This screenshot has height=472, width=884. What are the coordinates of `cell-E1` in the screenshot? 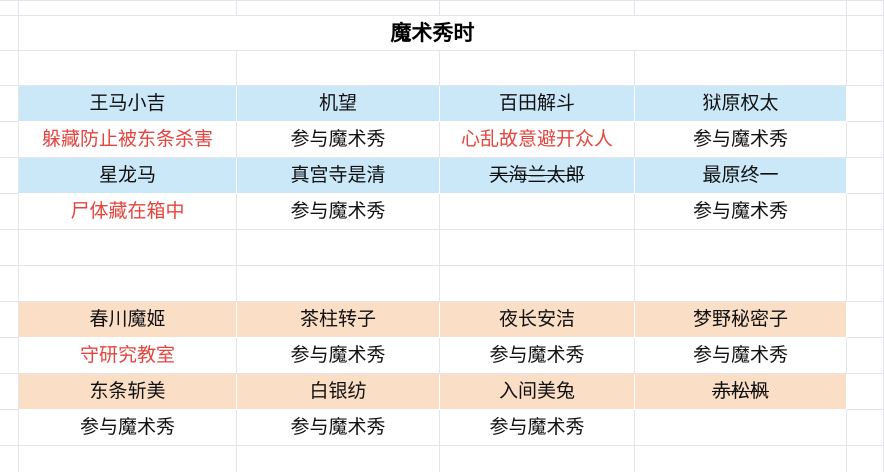 It's located at (741, 8).